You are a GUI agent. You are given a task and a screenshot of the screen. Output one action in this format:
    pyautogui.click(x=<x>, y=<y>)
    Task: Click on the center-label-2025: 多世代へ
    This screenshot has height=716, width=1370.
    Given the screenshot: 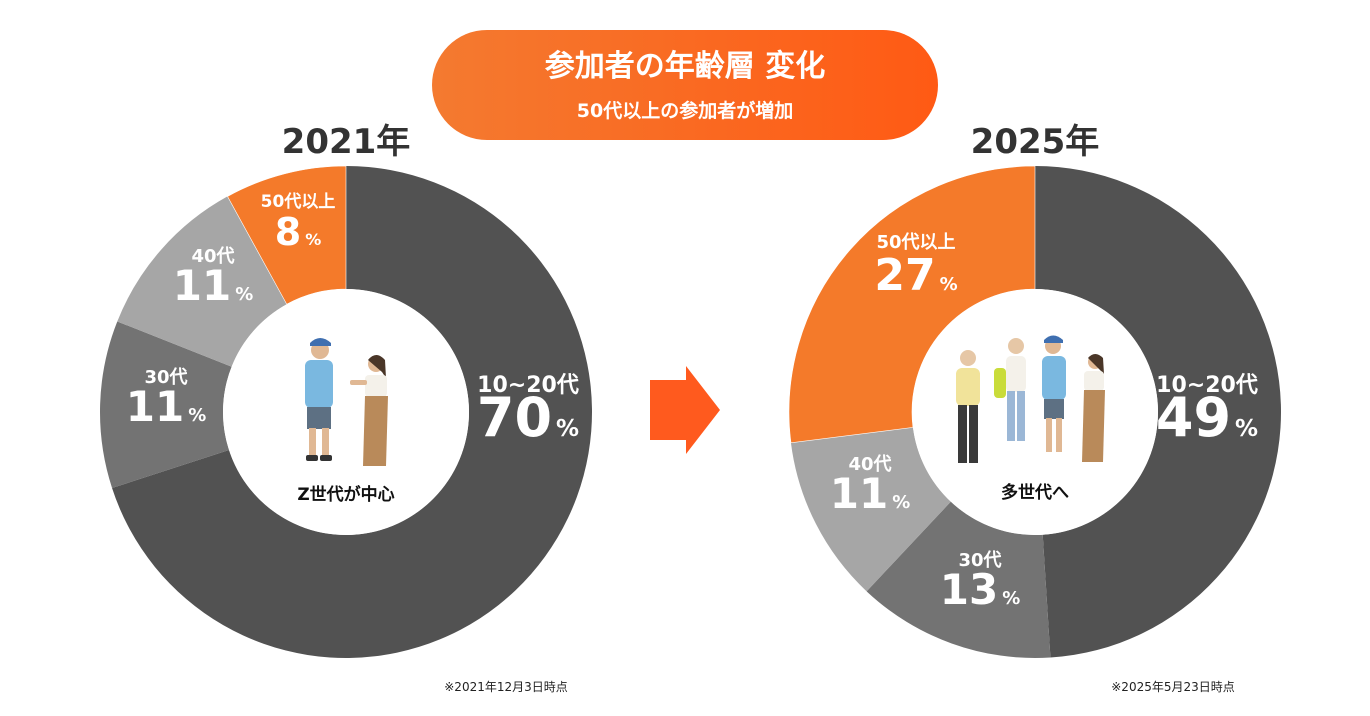 What is the action you would take?
    pyautogui.click(x=1035, y=492)
    